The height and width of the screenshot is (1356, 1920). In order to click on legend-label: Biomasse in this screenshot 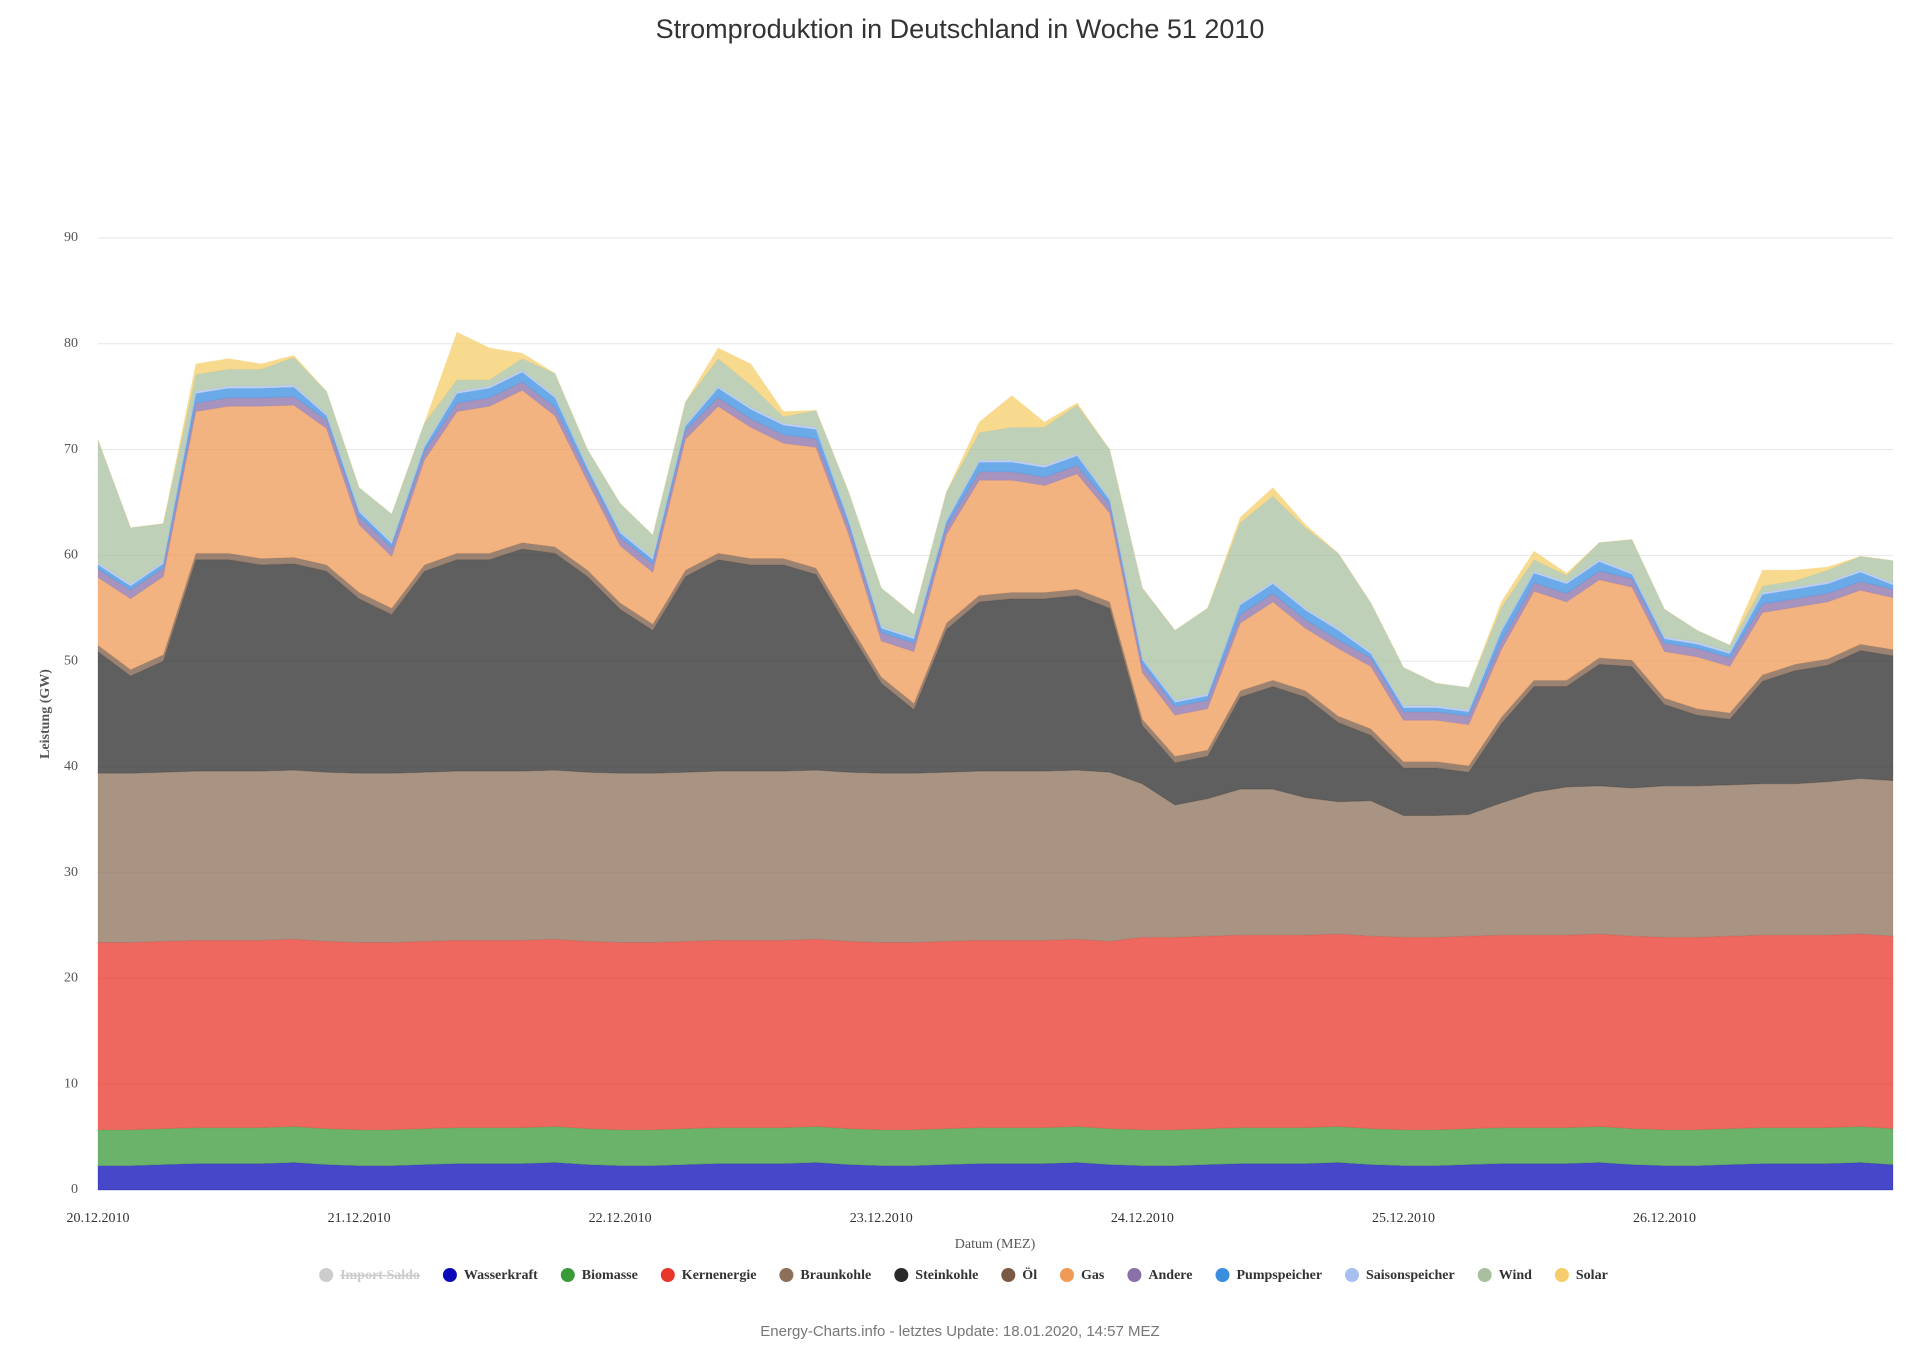, I will do `click(610, 1275)`.